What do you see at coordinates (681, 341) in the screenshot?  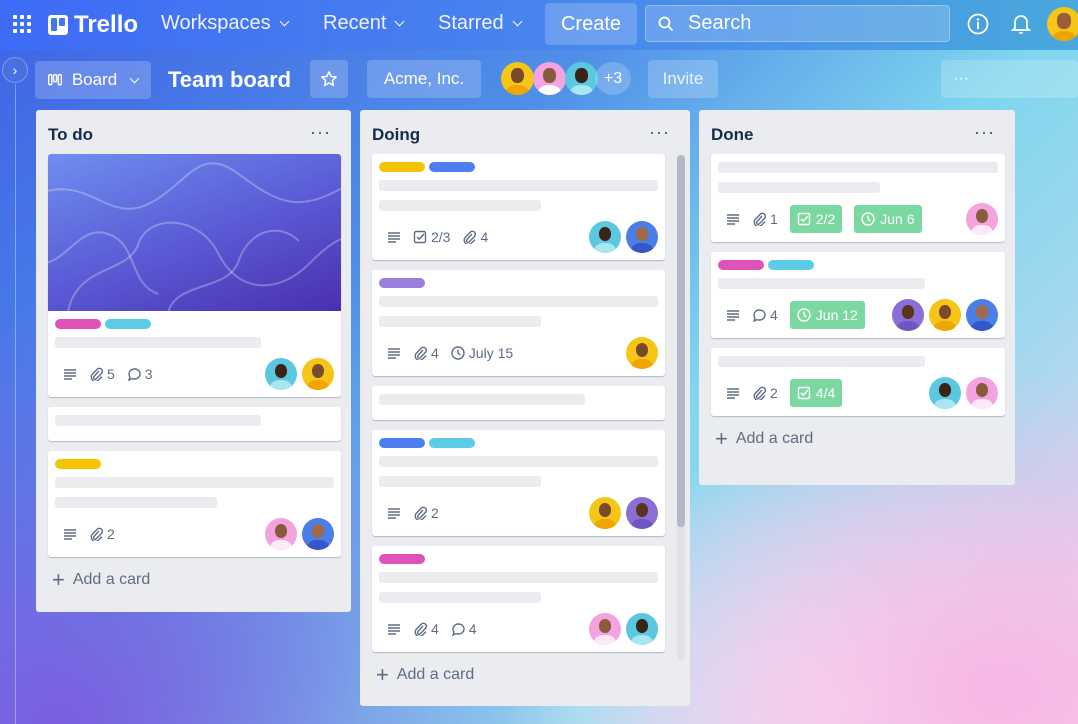 I see `scrollbar-thumb` at bounding box center [681, 341].